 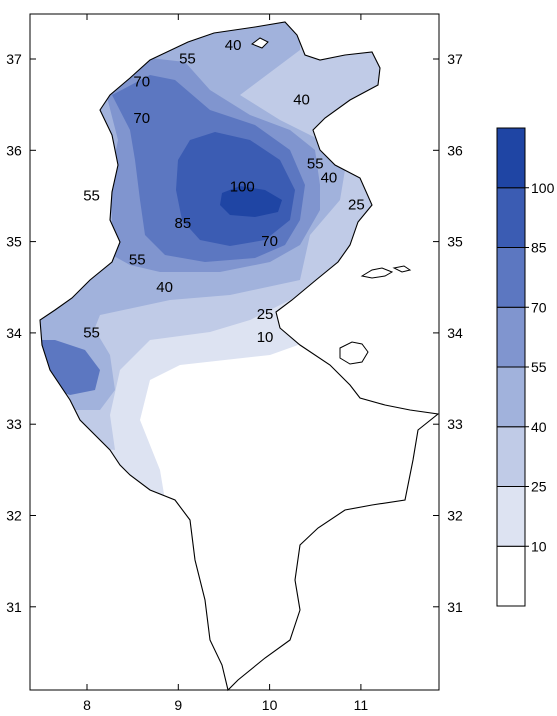 I want to click on y-tick-label-left: 36, so click(x=14, y=150).